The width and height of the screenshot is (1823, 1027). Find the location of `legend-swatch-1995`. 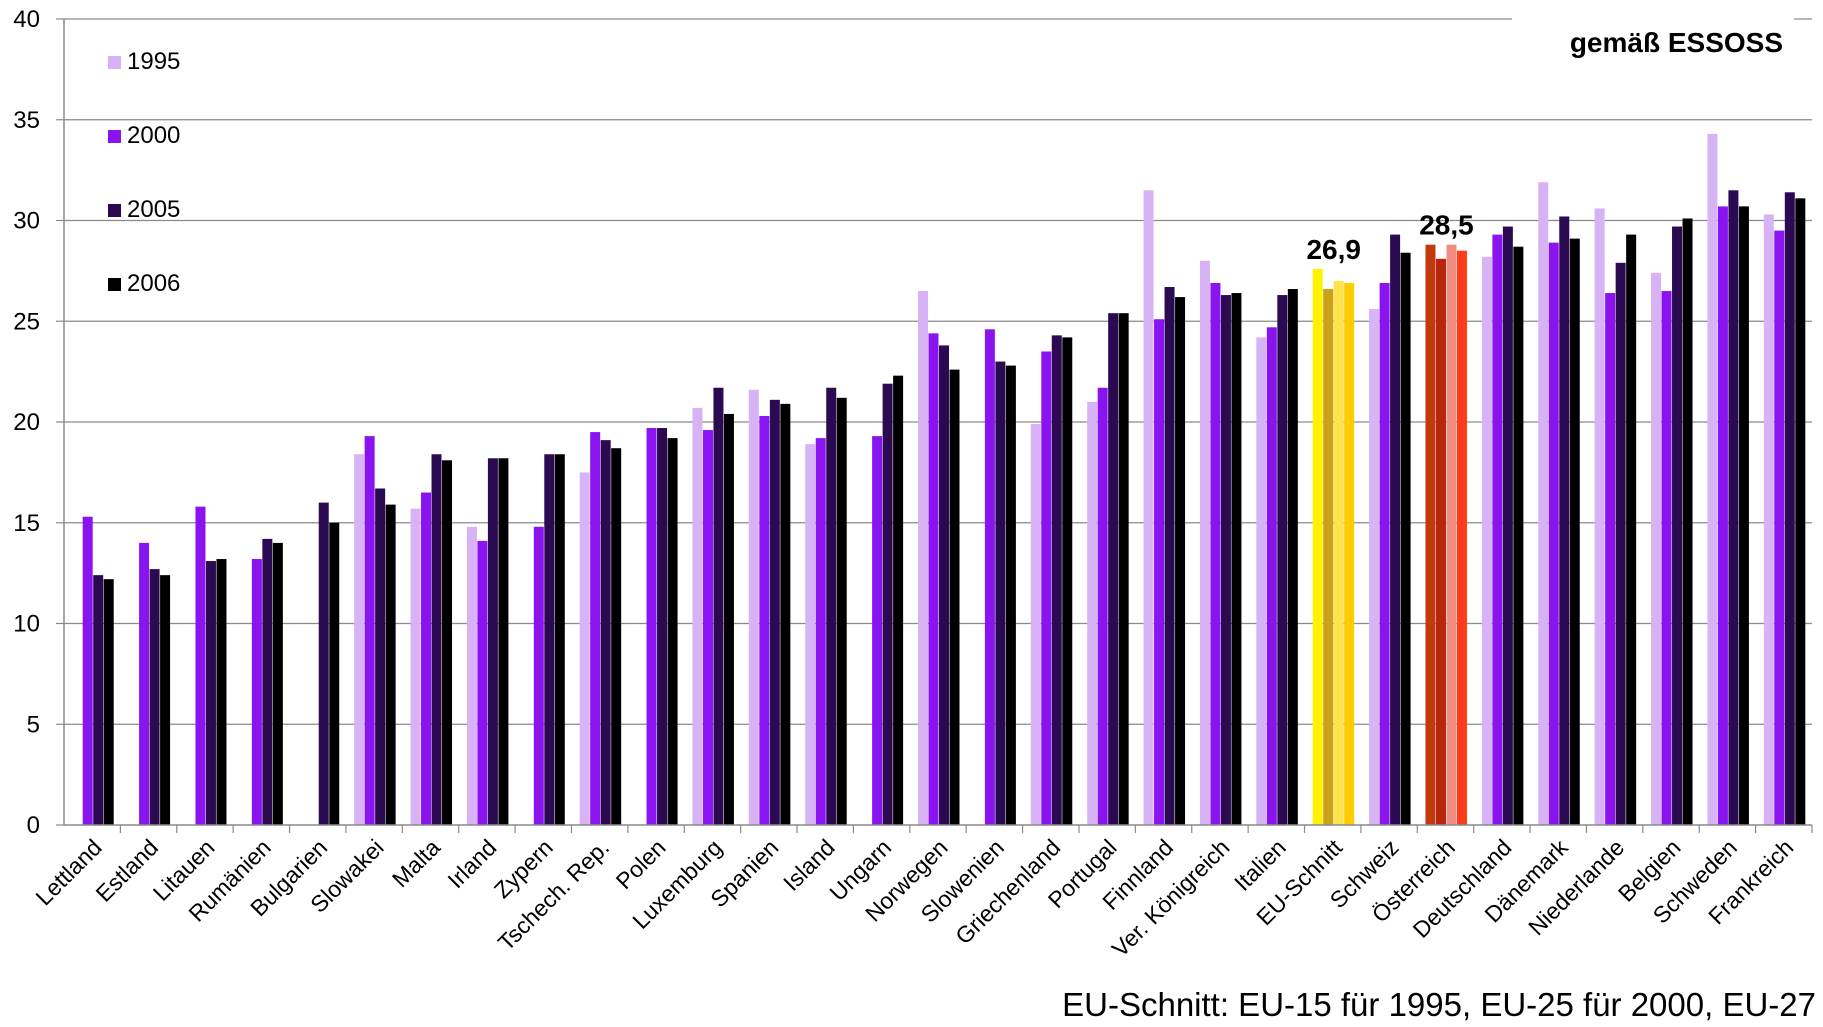

legend-swatch-1995 is located at coordinates (114, 62).